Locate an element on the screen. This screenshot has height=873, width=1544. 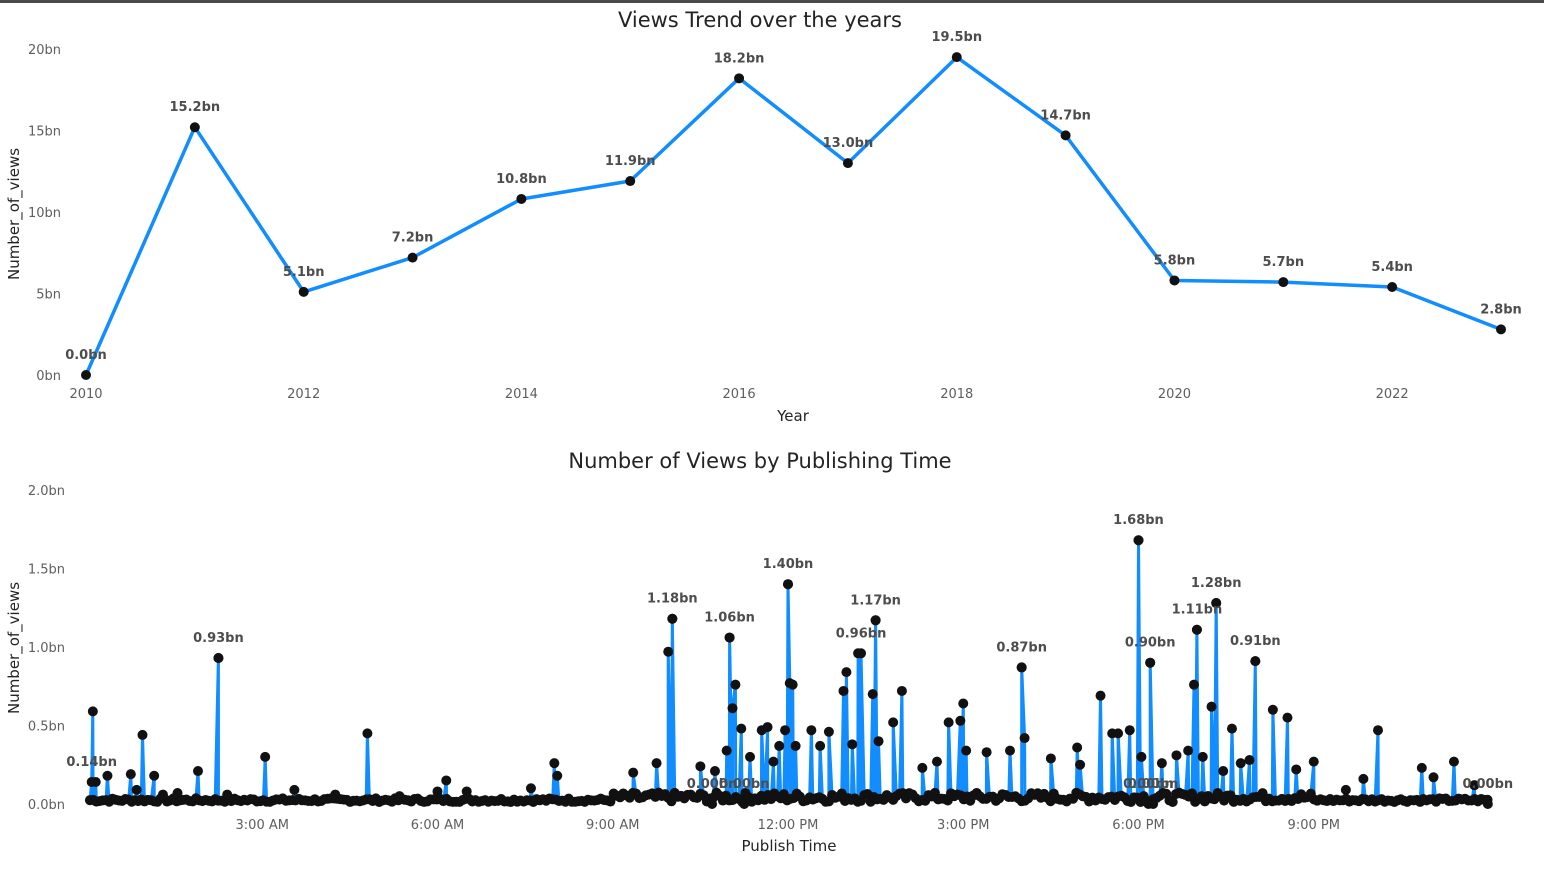
y-tick-label: 0.0bn is located at coordinates (46, 805).